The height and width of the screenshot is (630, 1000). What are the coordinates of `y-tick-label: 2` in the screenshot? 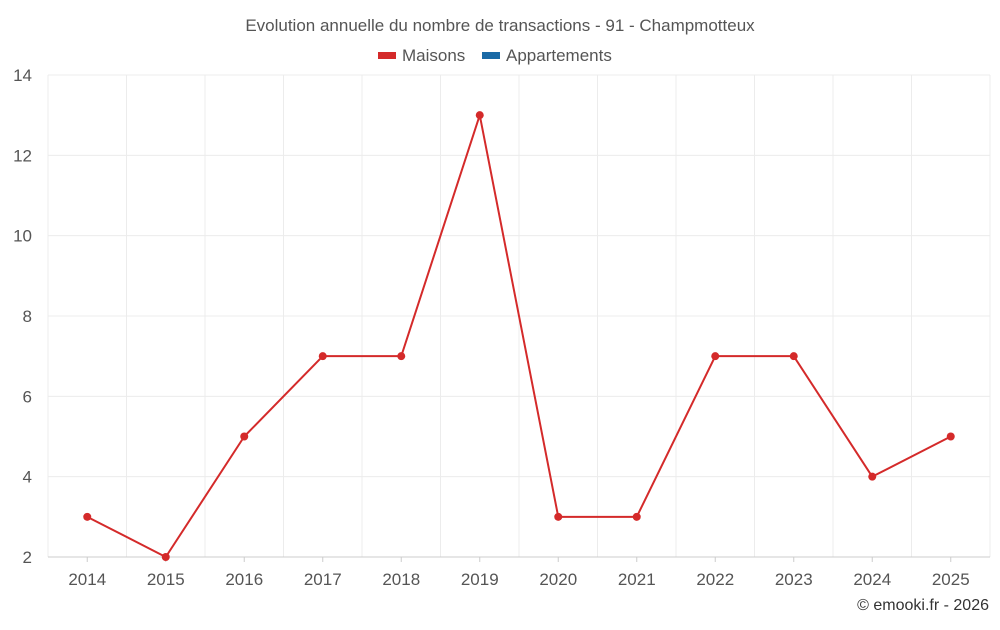 It's located at (27, 557).